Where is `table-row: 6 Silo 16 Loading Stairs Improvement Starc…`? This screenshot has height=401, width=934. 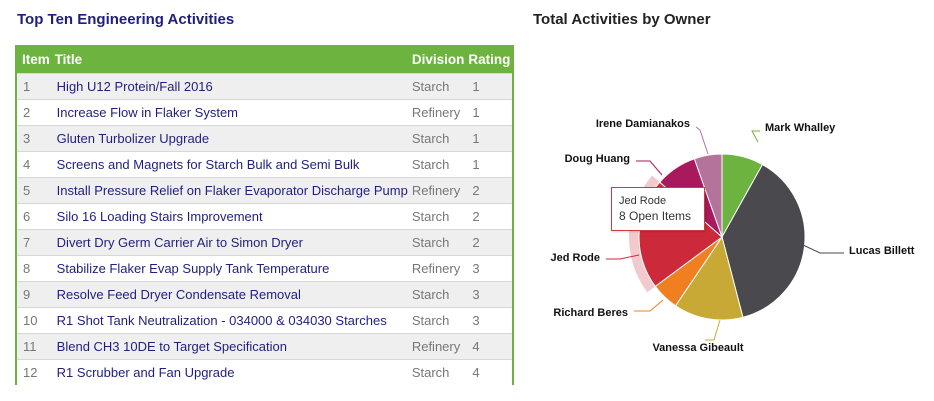
table-row: 6 Silo 16 Loading Stairs Improvement Starc… is located at coordinates (264, 215).